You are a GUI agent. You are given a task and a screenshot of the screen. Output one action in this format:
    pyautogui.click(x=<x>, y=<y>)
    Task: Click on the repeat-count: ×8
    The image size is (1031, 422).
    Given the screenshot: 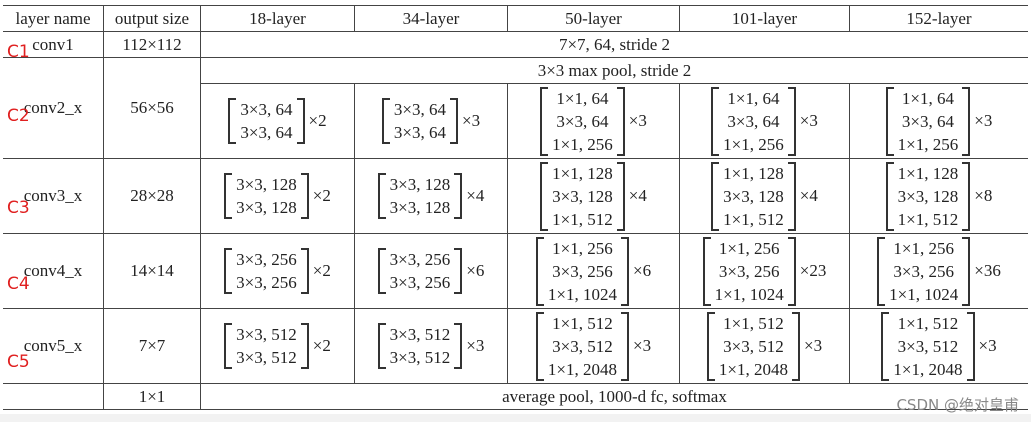 What is the action you would take?
    pyautogui.click(x=983, y=195)
    